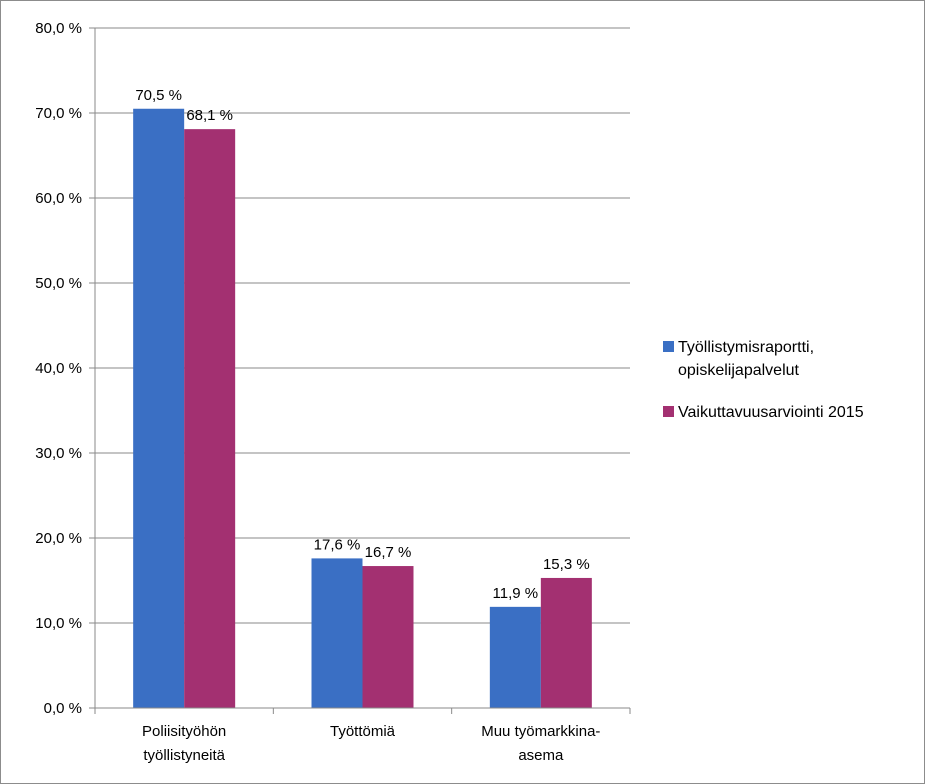 This screenshot has width=925, height=784. What do you see at coordinates (63, 708) in the screenshot?
I see `y-tick-label: 0,0 %` at bounding box center [63, 708].